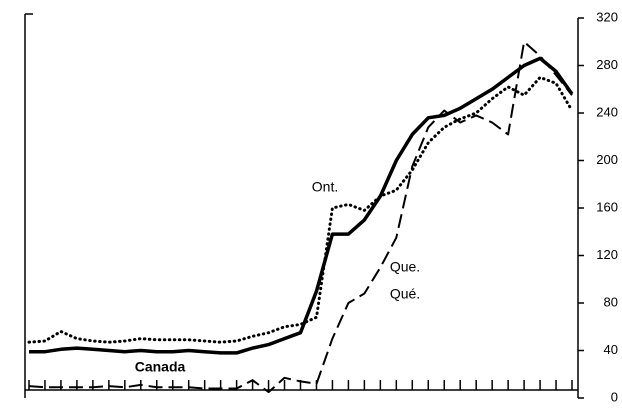  I want to click on y-tick-label: 80, so click(611, 301).